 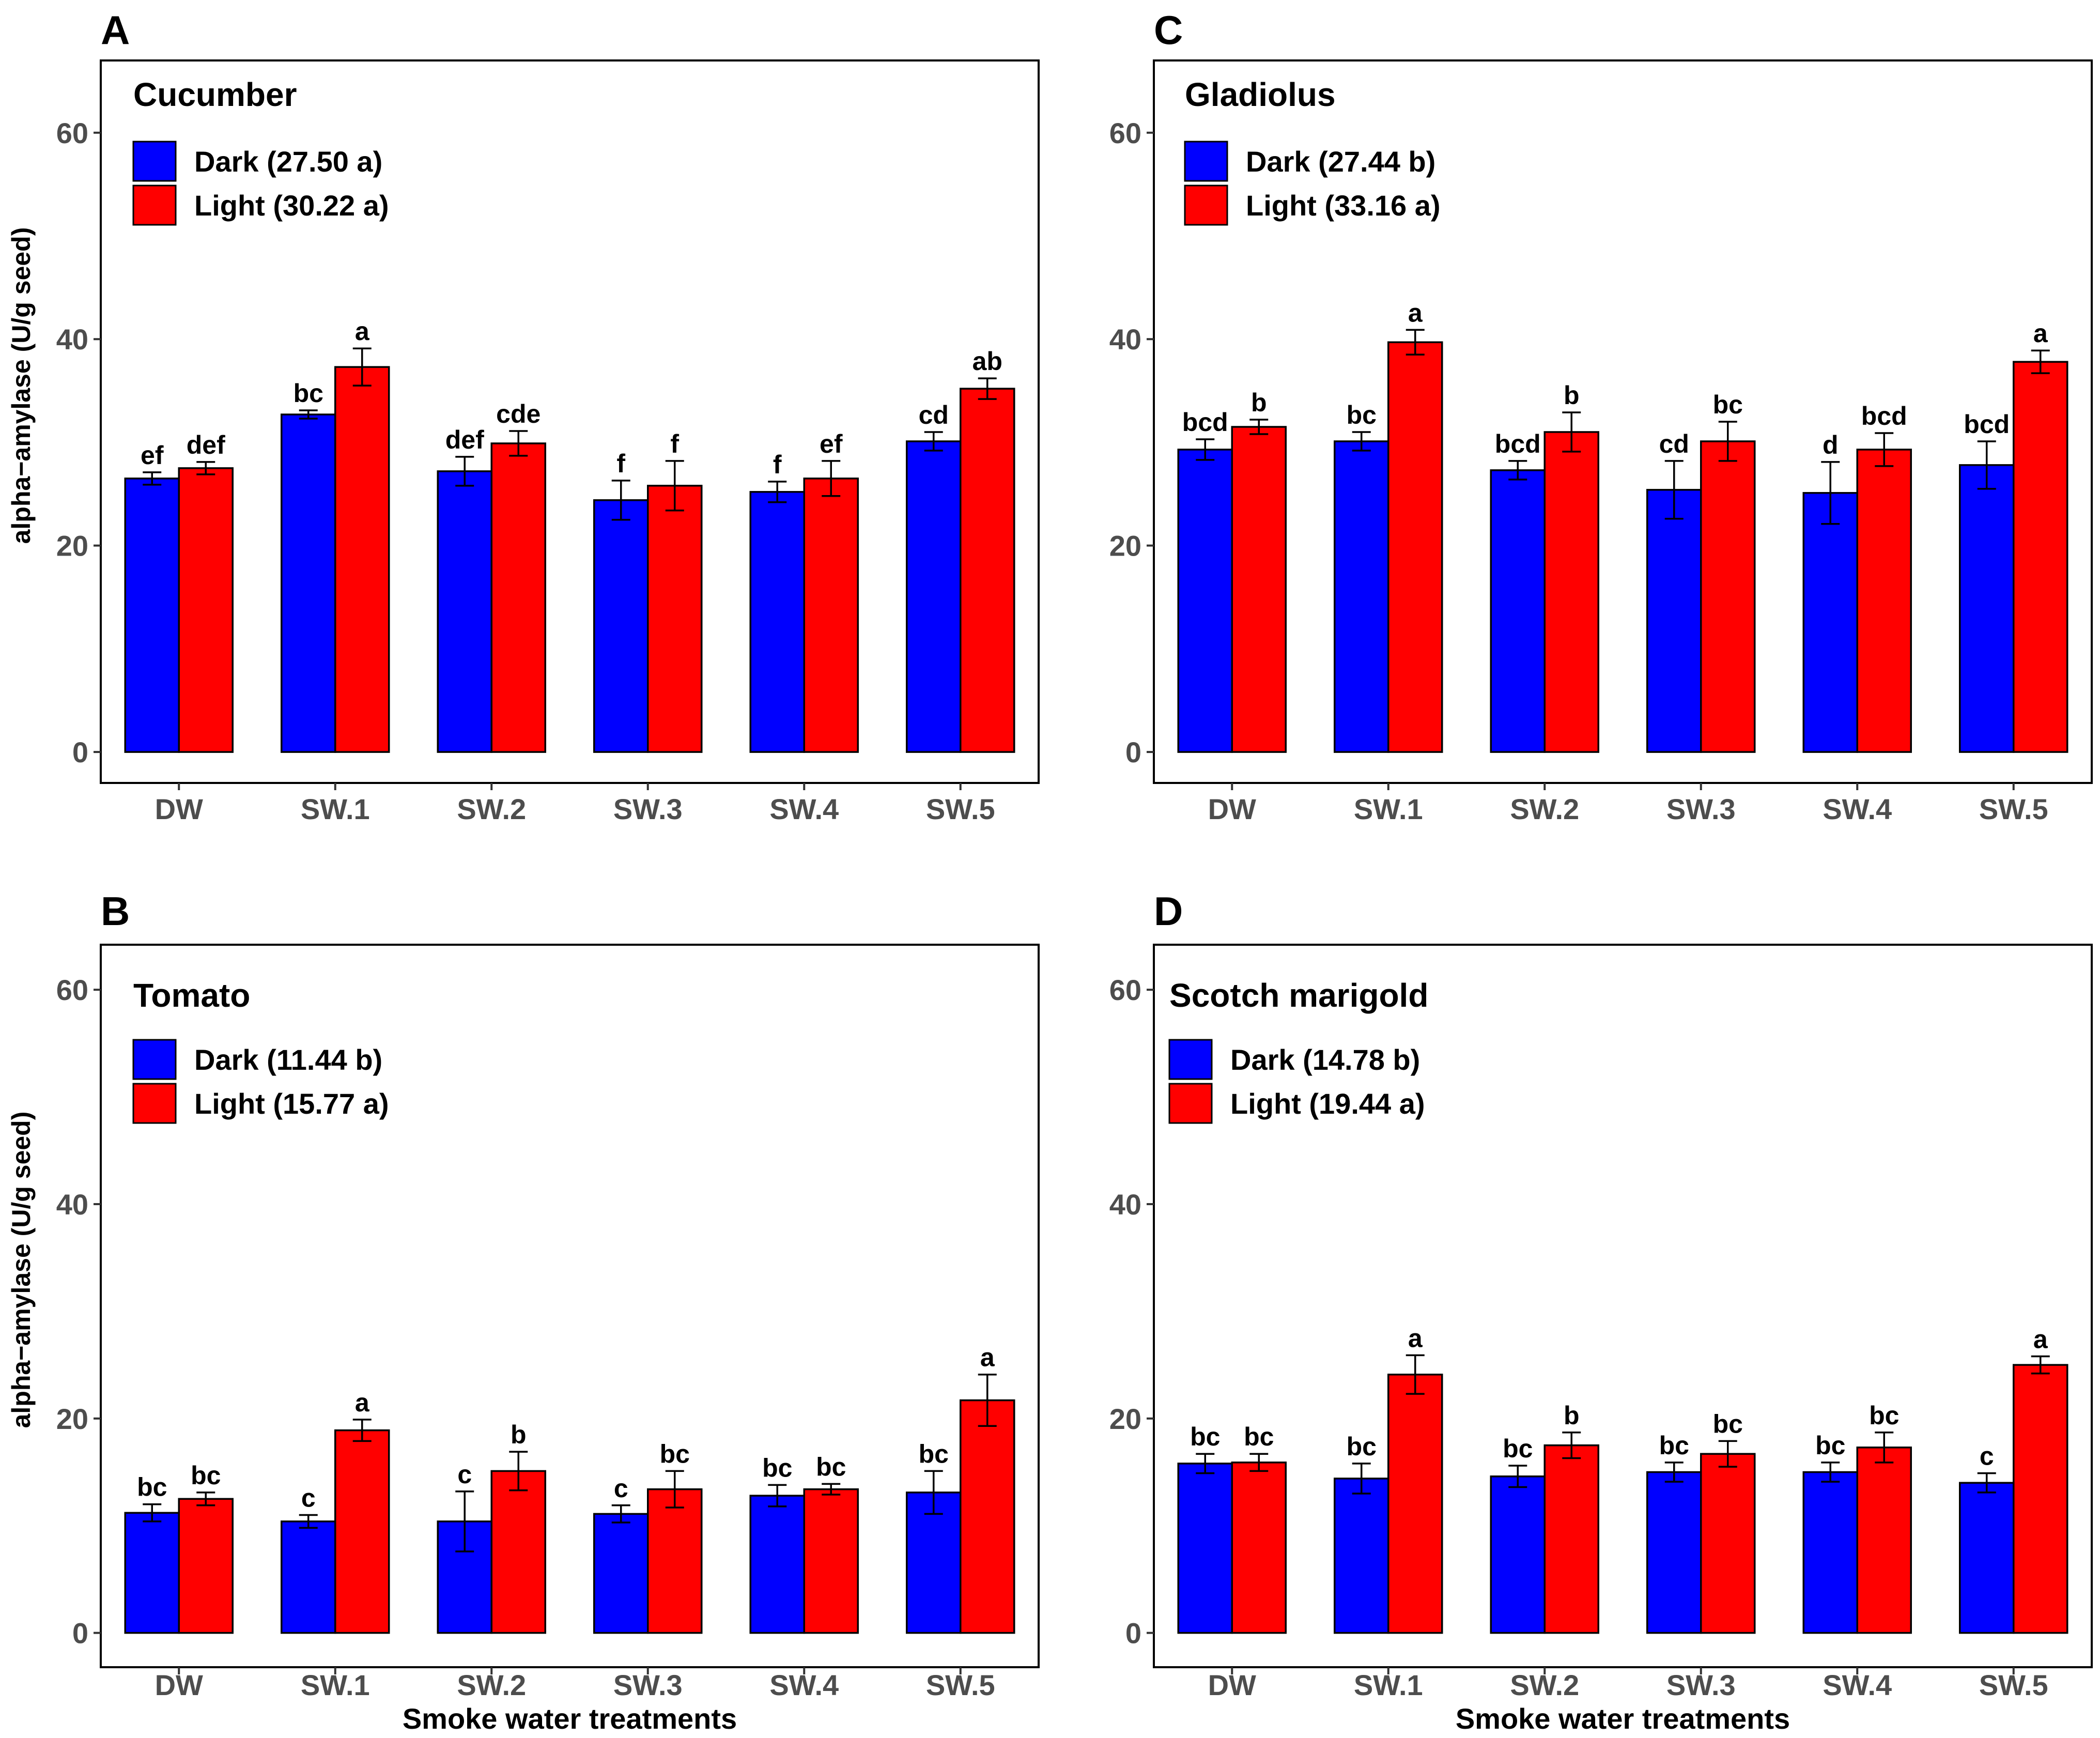 What do you see at coordinates (215, 95) in the screenshot?
I see `chart-title: Cucumber` at bounding box center [215, 95].